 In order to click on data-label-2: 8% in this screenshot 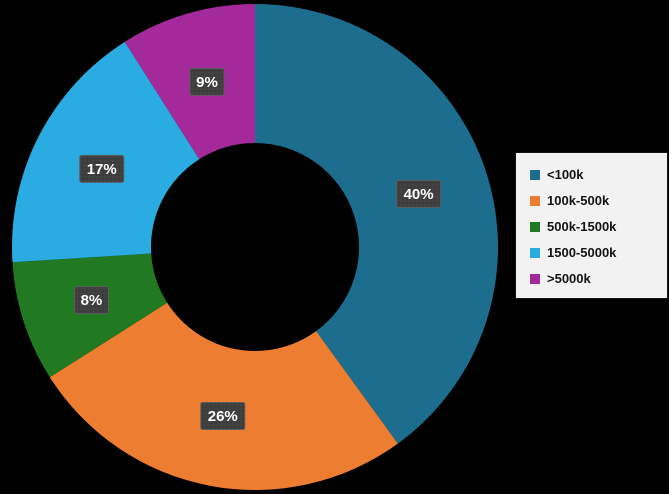, I will do `click(91, 300)`.